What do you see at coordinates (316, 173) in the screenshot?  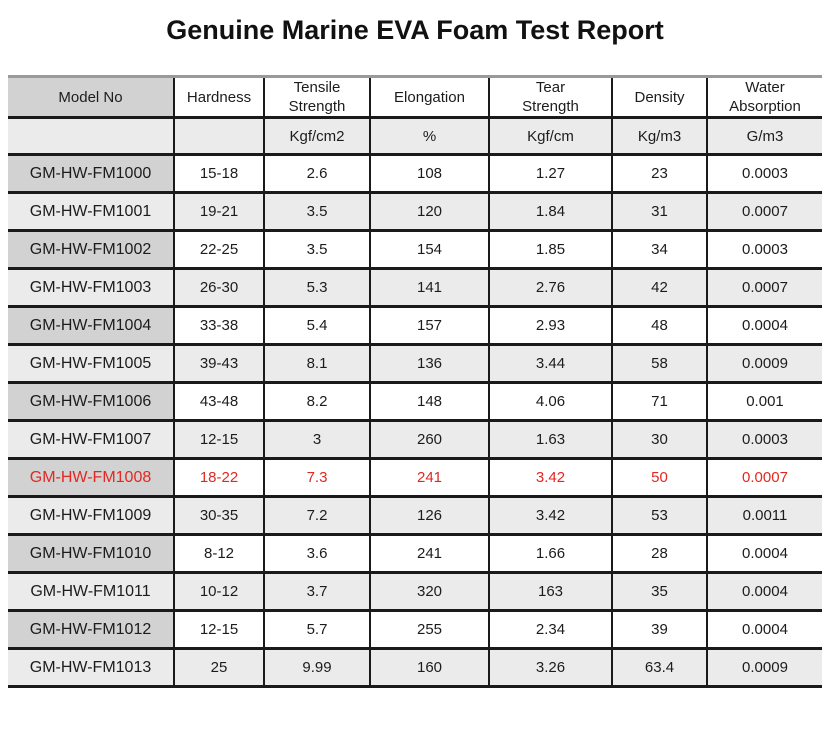 I see `tensile-cell: 2.6` at bounding box center [316, 173].